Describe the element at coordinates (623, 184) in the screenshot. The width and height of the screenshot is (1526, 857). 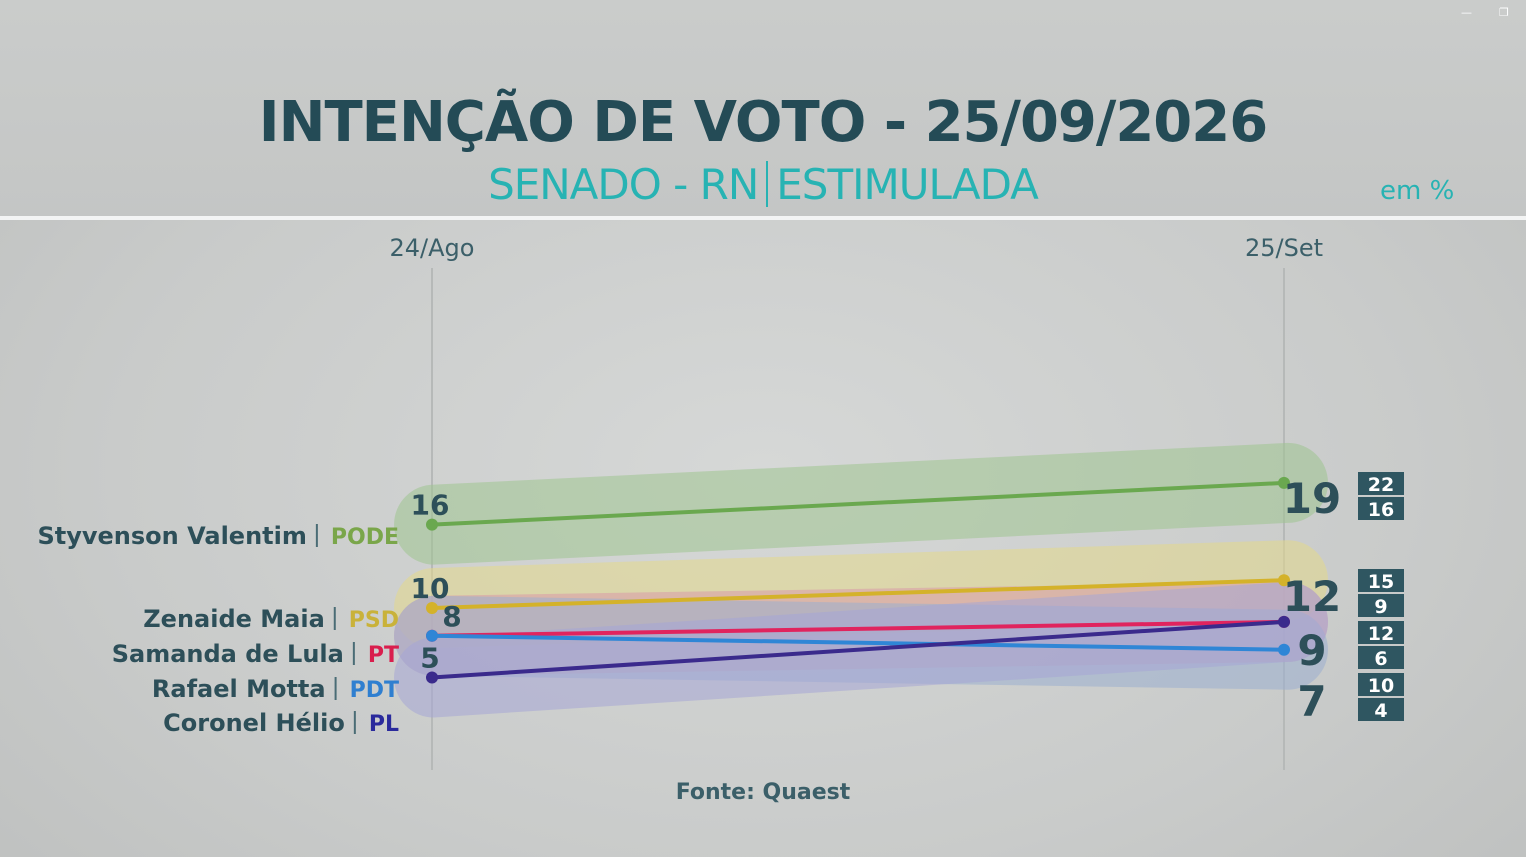
I see `subtitle-office: SENADO - RN` at that location.